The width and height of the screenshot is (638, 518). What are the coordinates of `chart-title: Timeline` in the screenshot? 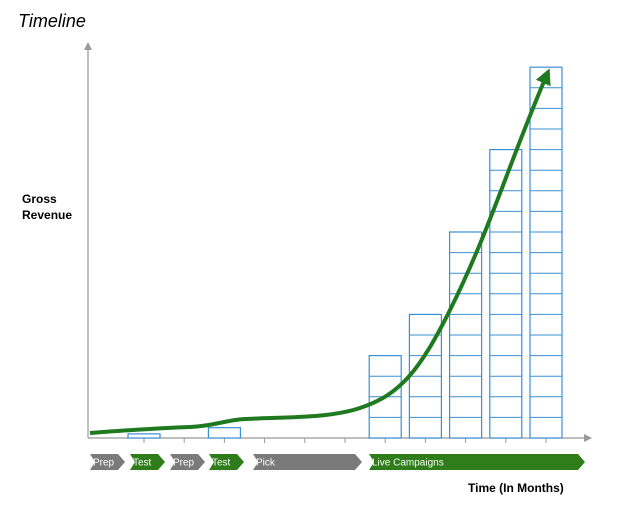 It's located at (52, 21).